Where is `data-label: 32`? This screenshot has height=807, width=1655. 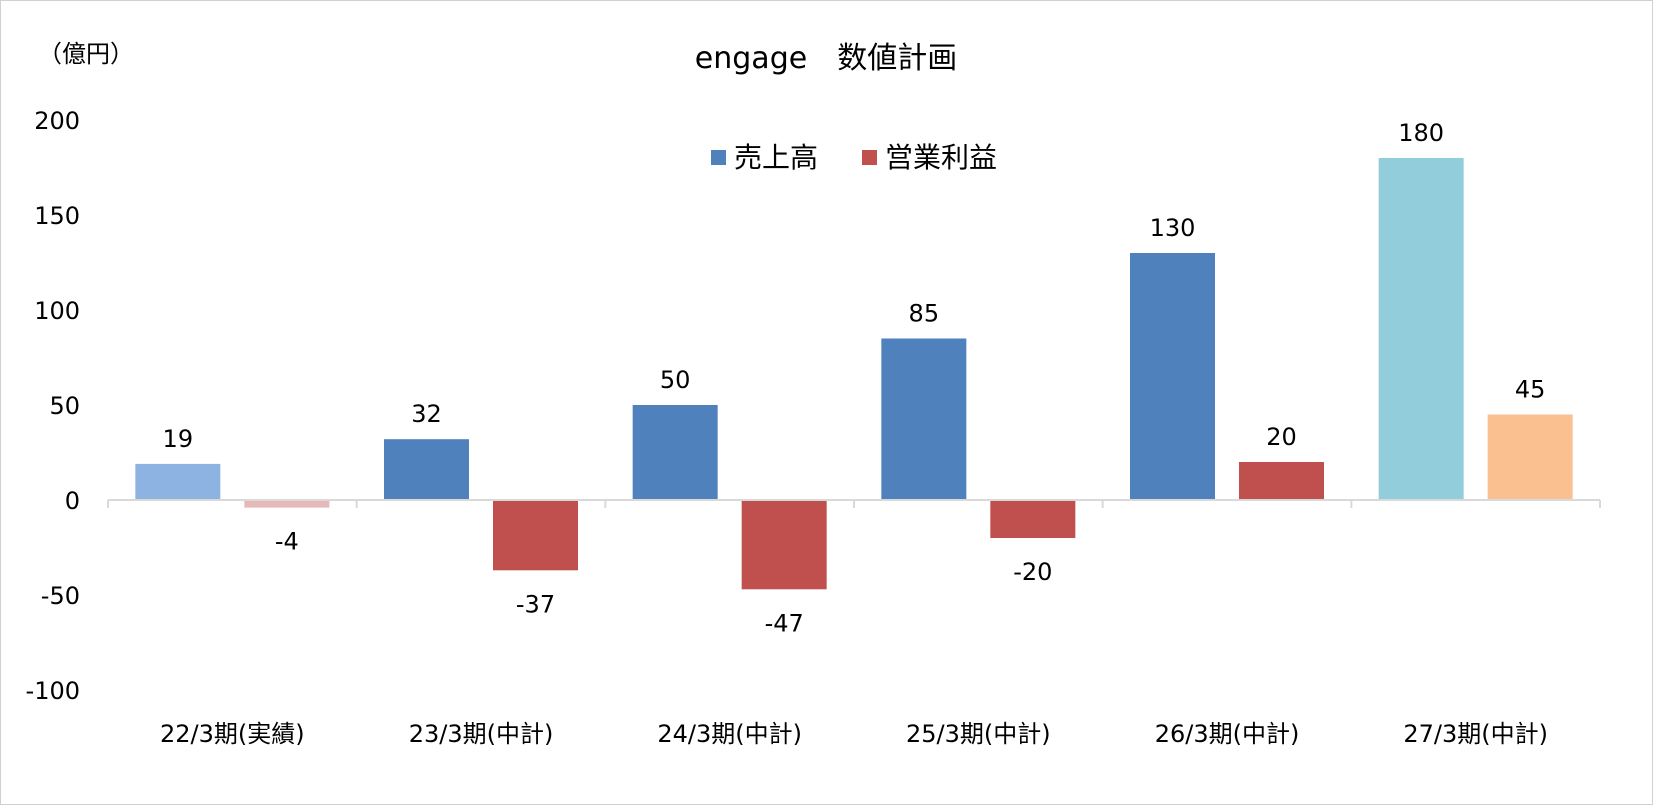
data-label: 32 is located at coordinates (426, 414).